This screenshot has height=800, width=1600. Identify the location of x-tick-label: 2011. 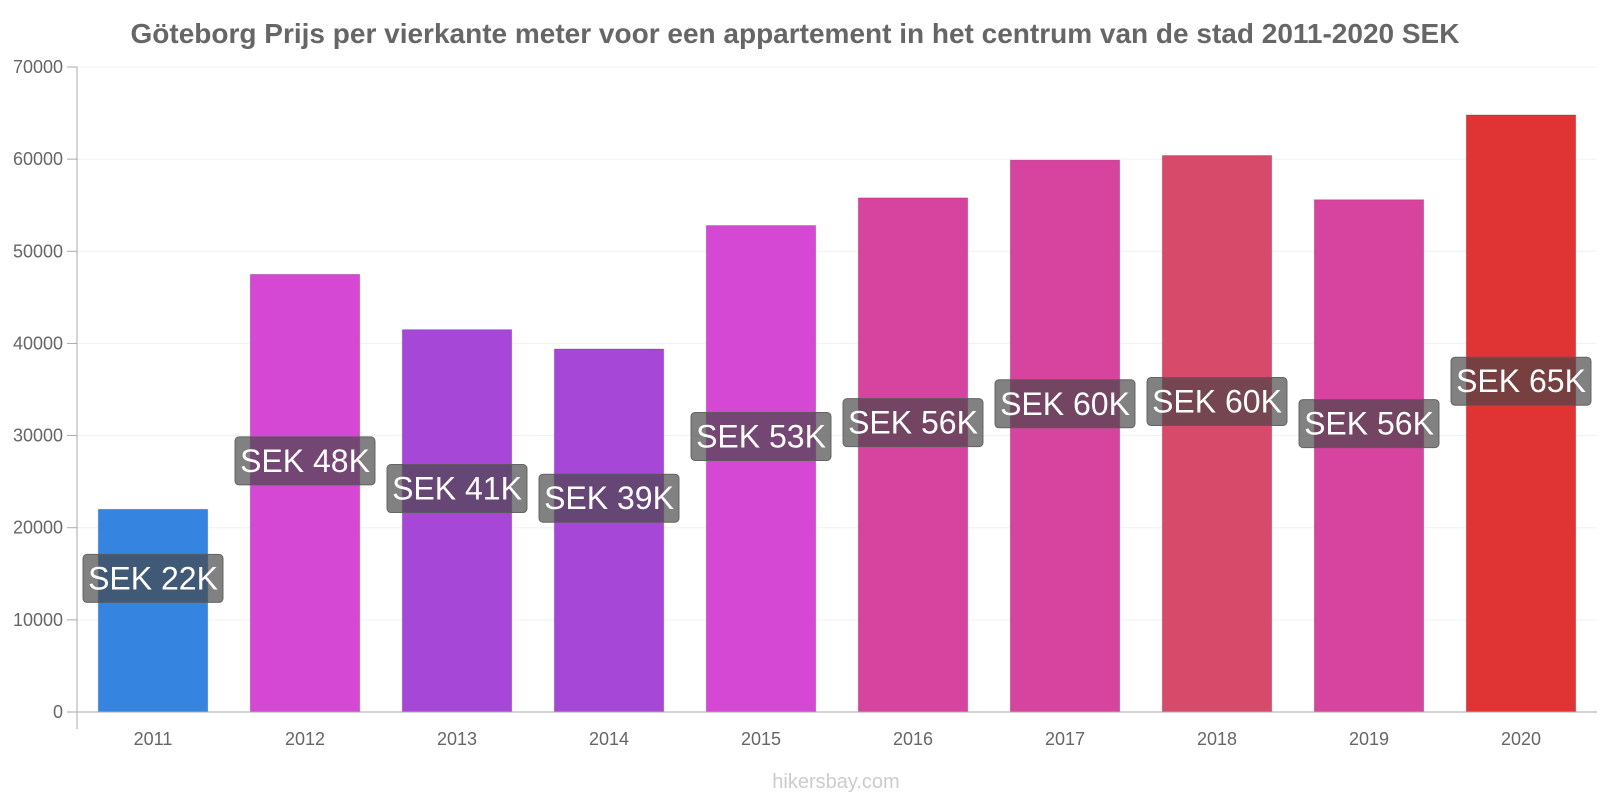
(153, 739).